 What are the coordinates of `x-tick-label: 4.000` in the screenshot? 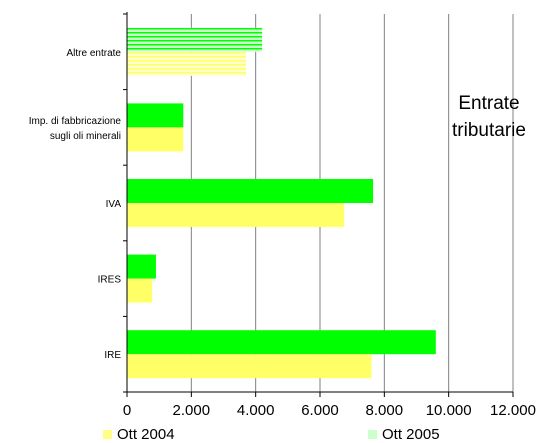 It's located at (256, 410).